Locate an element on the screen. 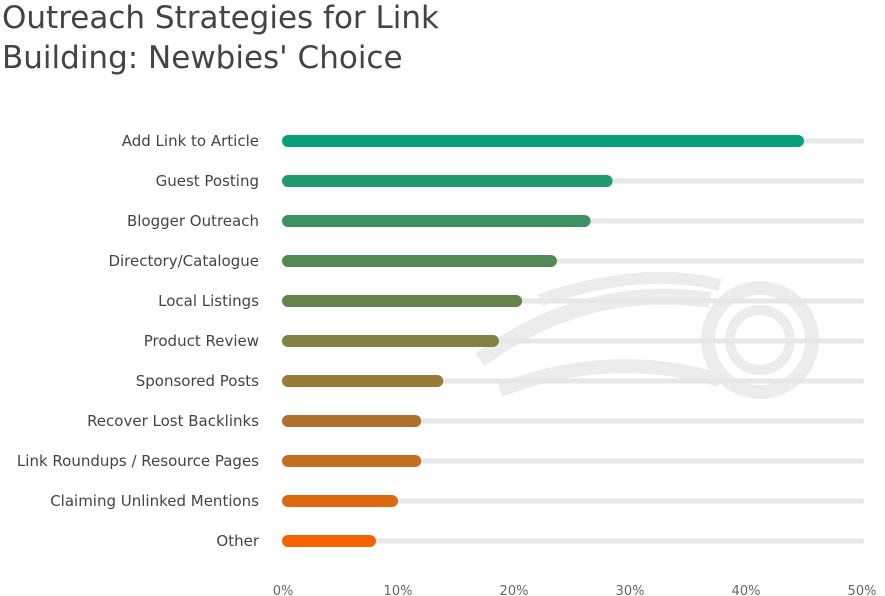 This screenshot has height=596, width=885. watermark-logo is located at coordinates (647, 335).